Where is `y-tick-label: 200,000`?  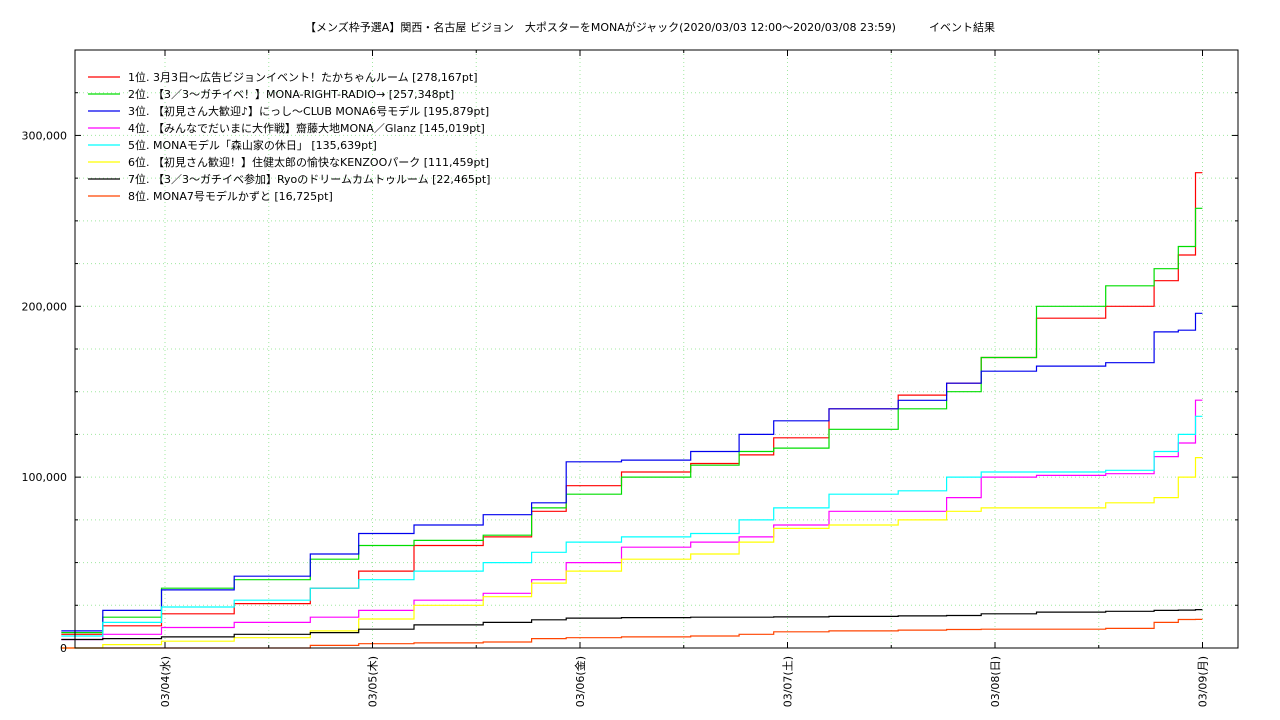
y-tick-label: 200,000 is located at coordinates (45, 306).